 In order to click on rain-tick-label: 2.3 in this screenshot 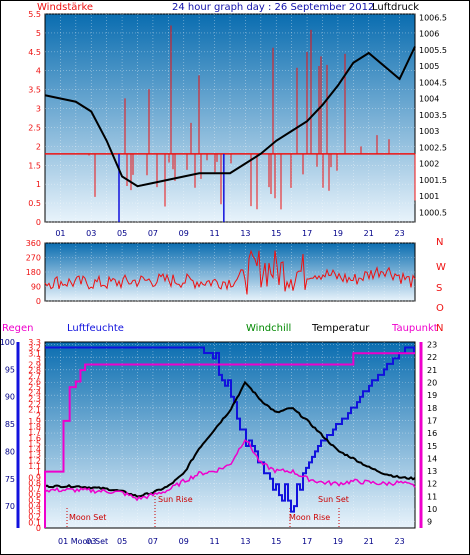, I will do `click(34, 398)`.